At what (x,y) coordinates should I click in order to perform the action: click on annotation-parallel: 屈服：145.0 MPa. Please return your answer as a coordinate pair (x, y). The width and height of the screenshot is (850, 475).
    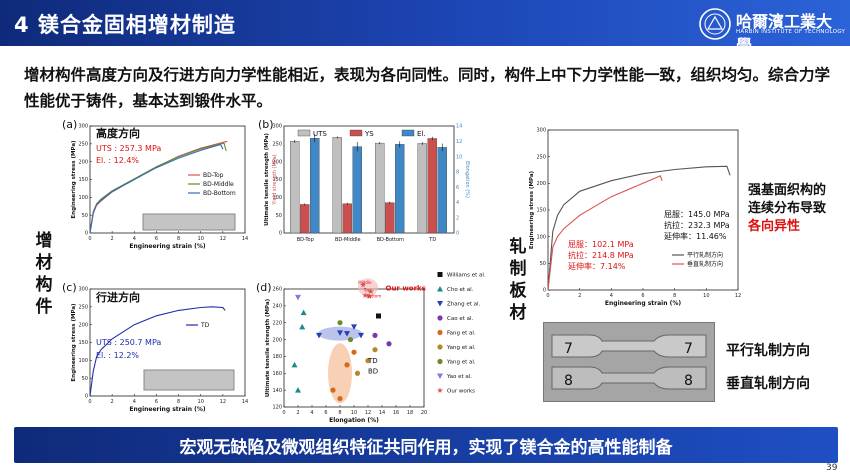
    Looking at the image, I should click on (697, 214).